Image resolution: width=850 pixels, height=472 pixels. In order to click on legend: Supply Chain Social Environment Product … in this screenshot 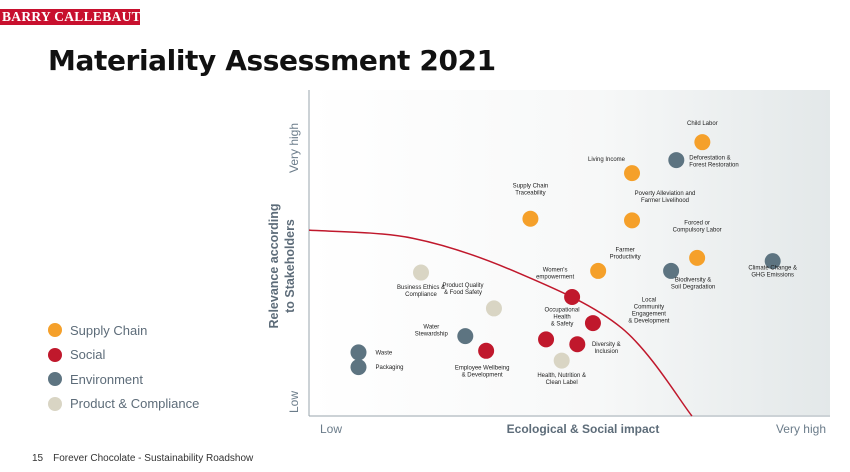, I will do `click(123, 367)`.